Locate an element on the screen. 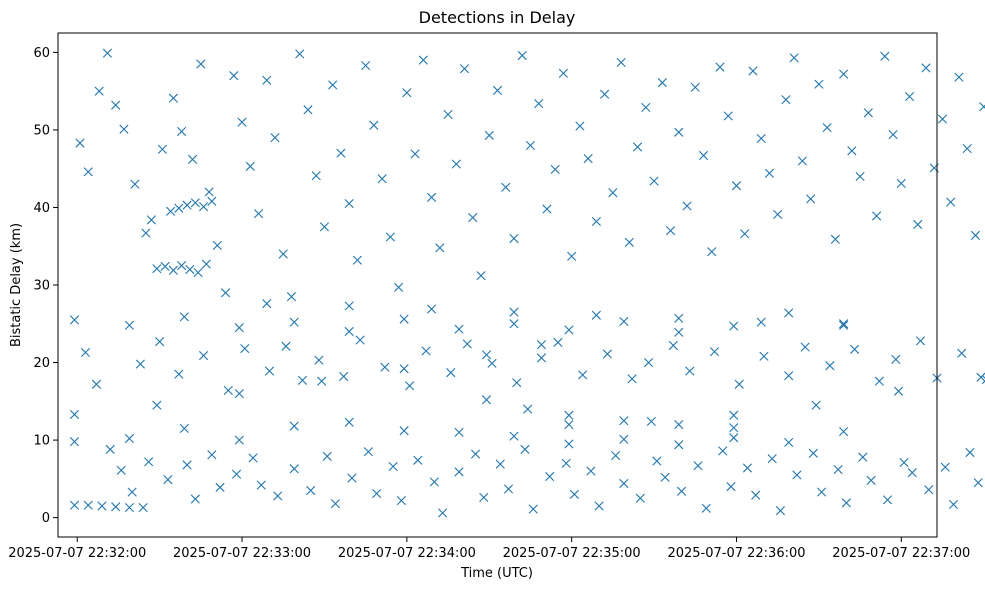  x-tick-label: 2025-07-07 22:35:00 is located at coordinates (572, 553).